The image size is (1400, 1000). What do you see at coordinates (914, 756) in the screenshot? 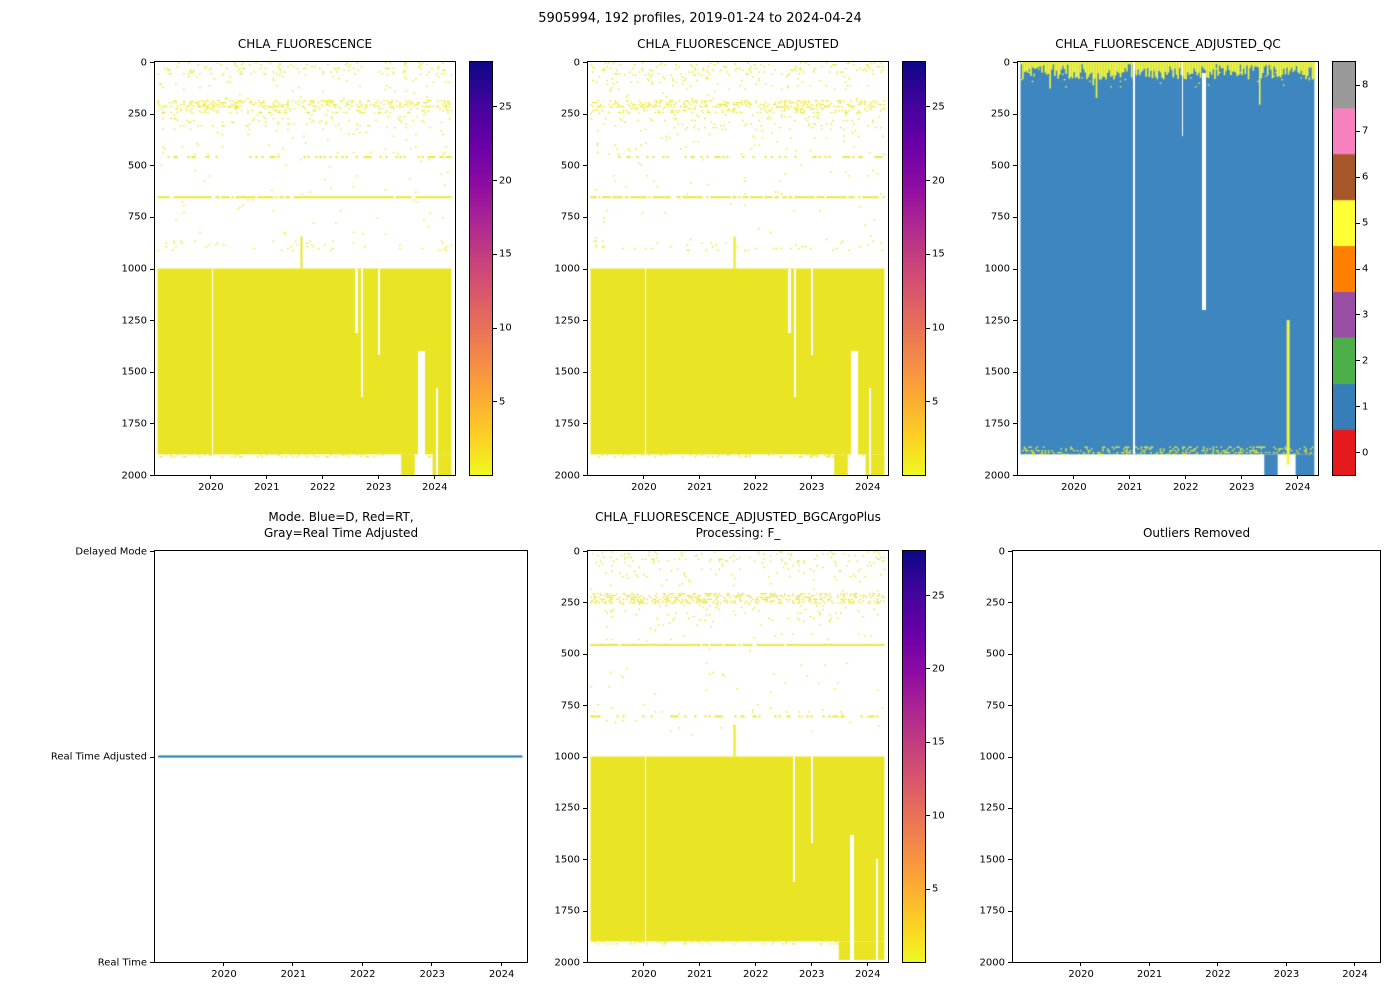
I see `chla_bgcargoplus-colorbar-canvas` at bounding box center [914, 756].